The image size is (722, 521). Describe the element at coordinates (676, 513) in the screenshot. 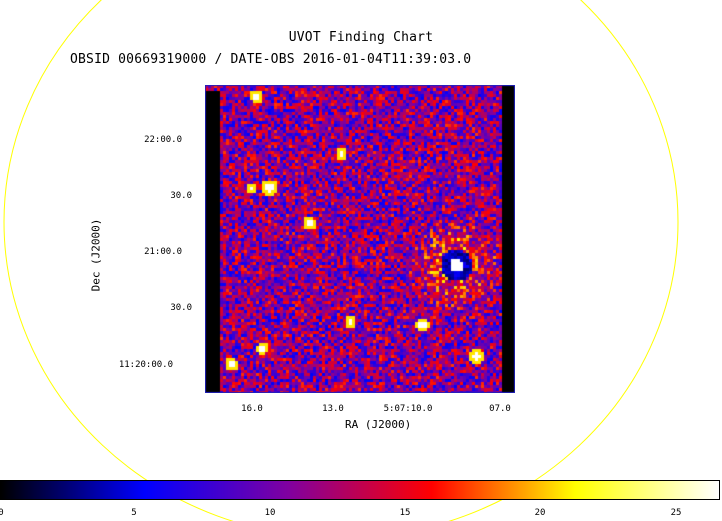

I see `colorbar-tick-25: 25` at that location.